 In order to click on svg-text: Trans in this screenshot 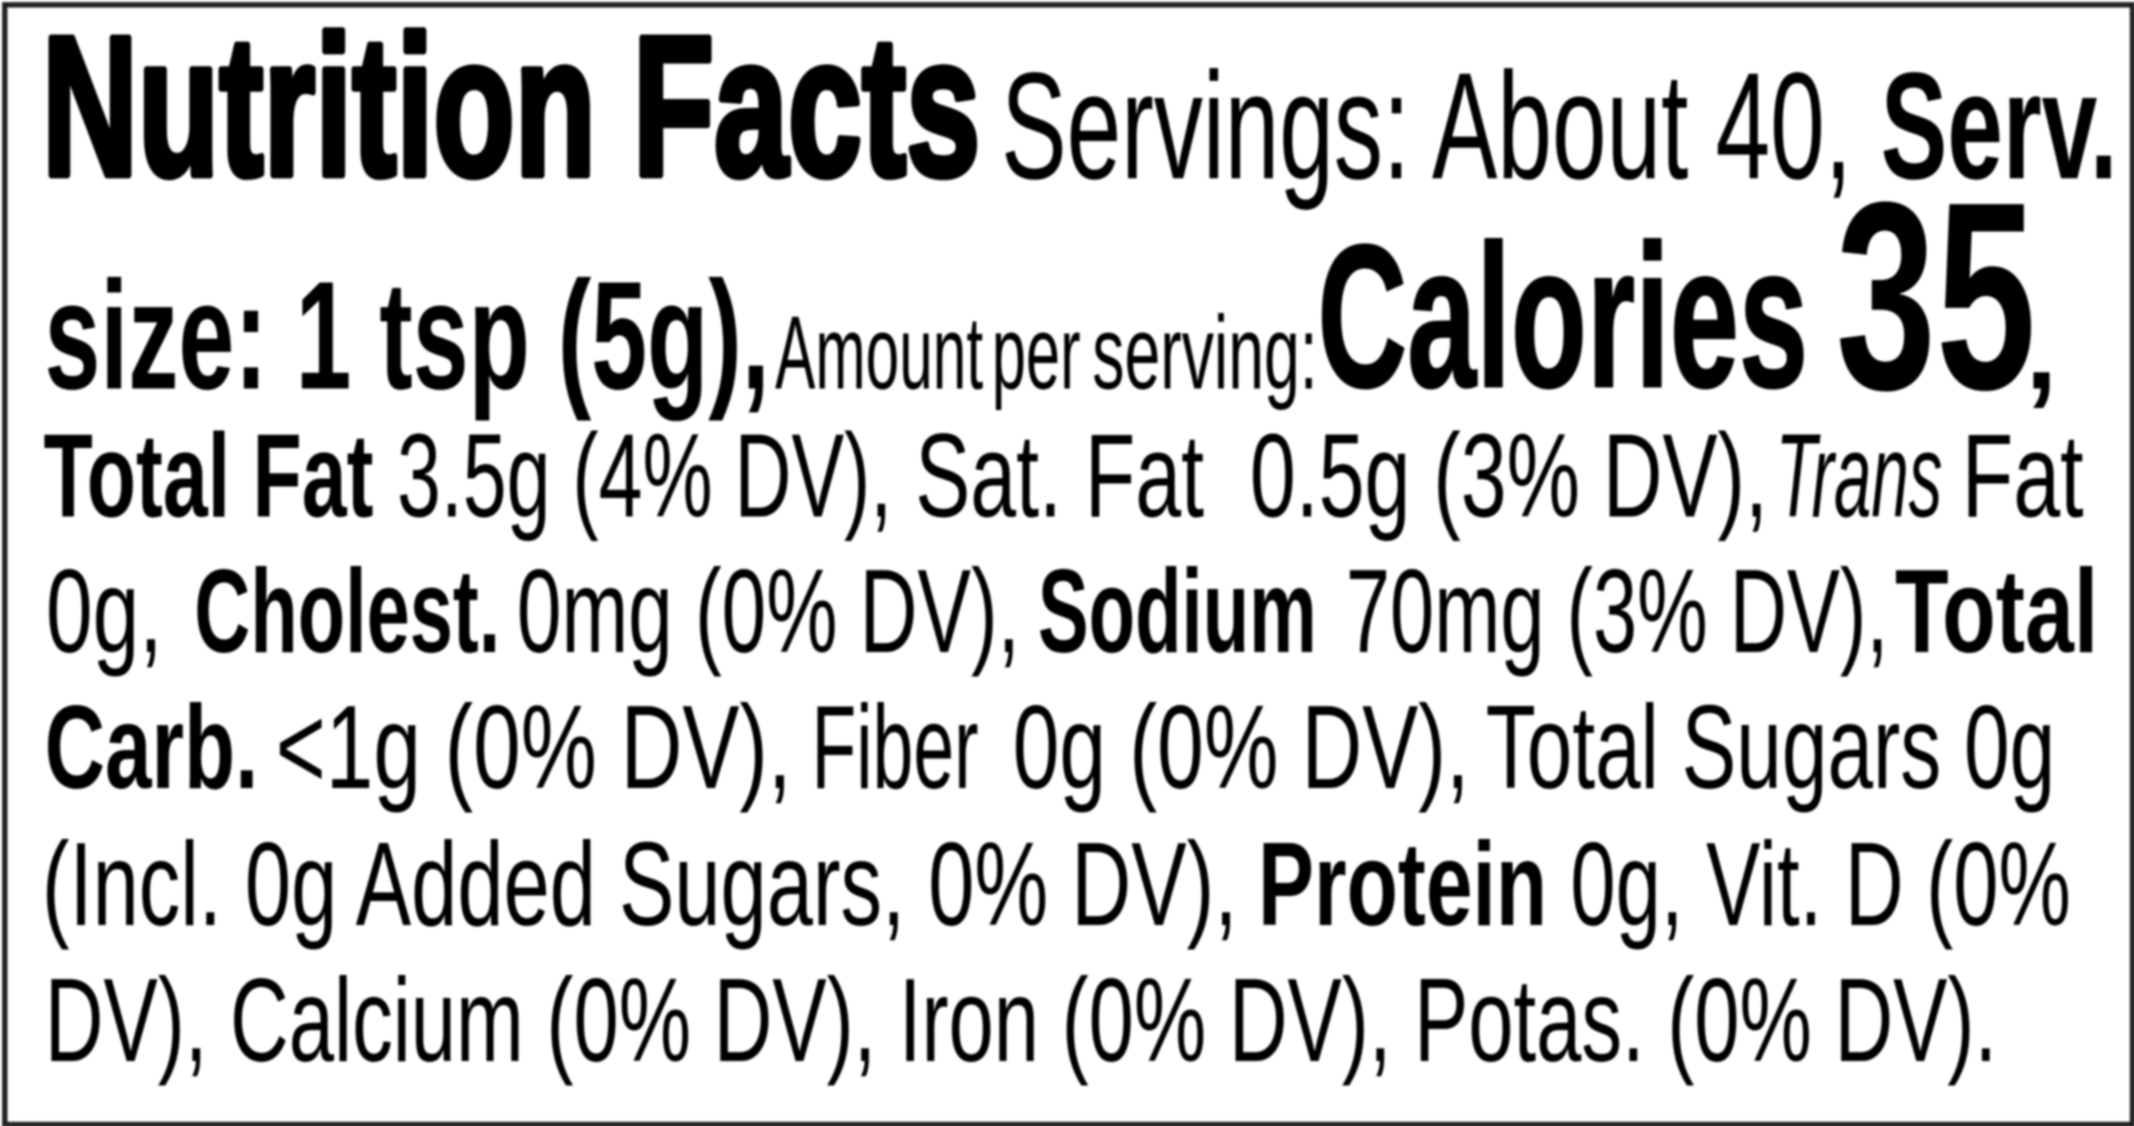, I will do `click(1859, 475)`.